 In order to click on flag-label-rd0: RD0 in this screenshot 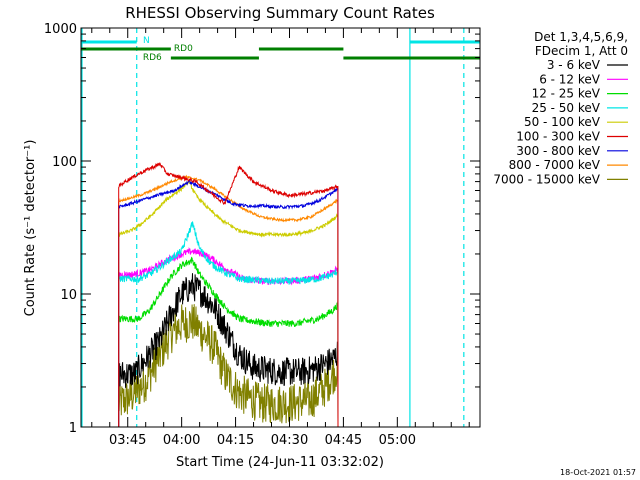, I will do `click(183, 49)`.